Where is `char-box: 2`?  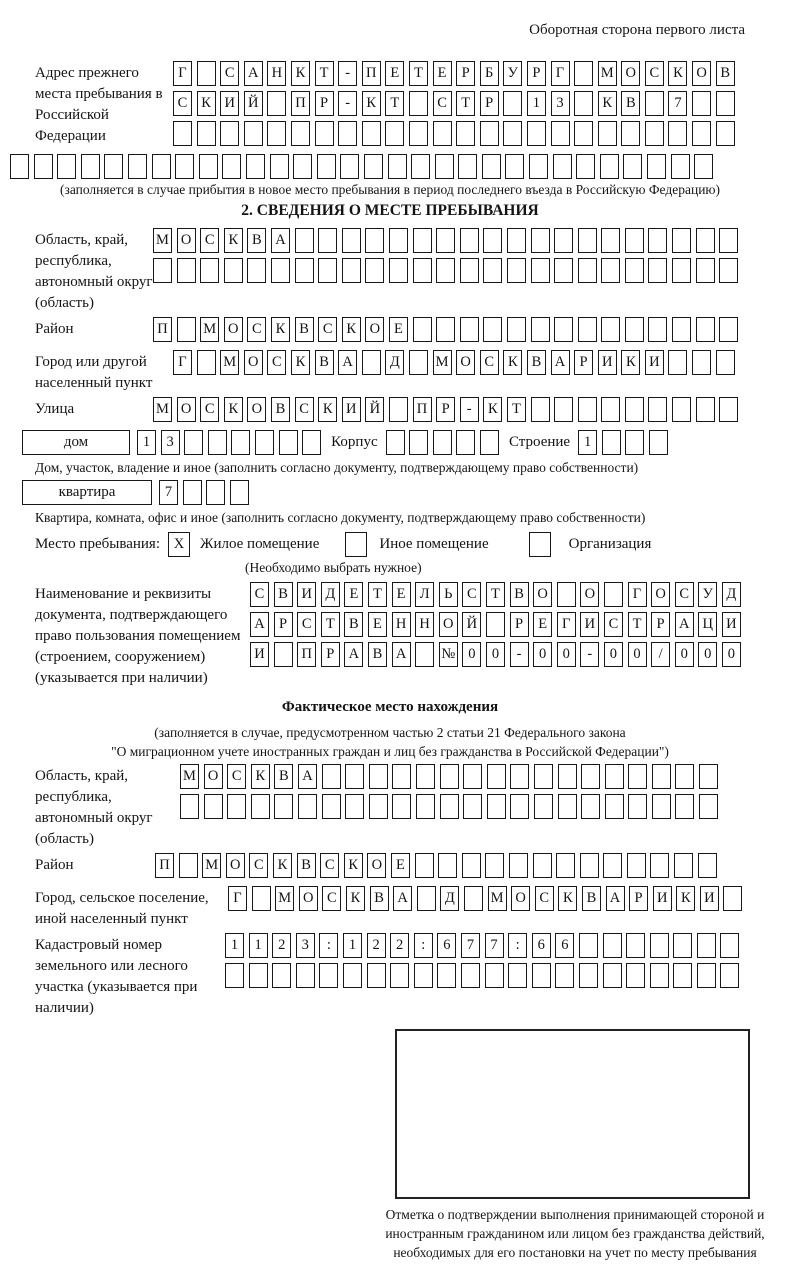
char-box: 2 is located at coordinates (282, 945).